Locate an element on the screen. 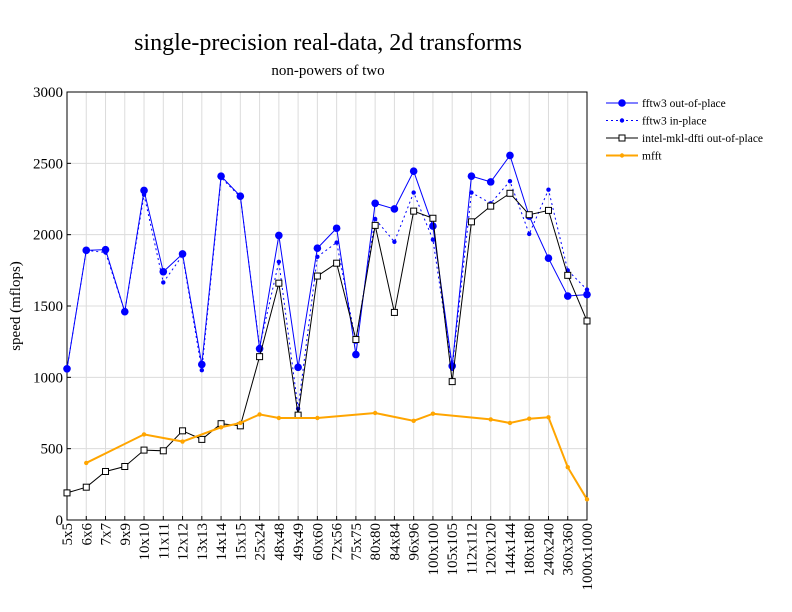 Image resolution: width=792 pixels, height=612 pixels. x-tick-label: 12x12 is located at coordinates (184, 542).